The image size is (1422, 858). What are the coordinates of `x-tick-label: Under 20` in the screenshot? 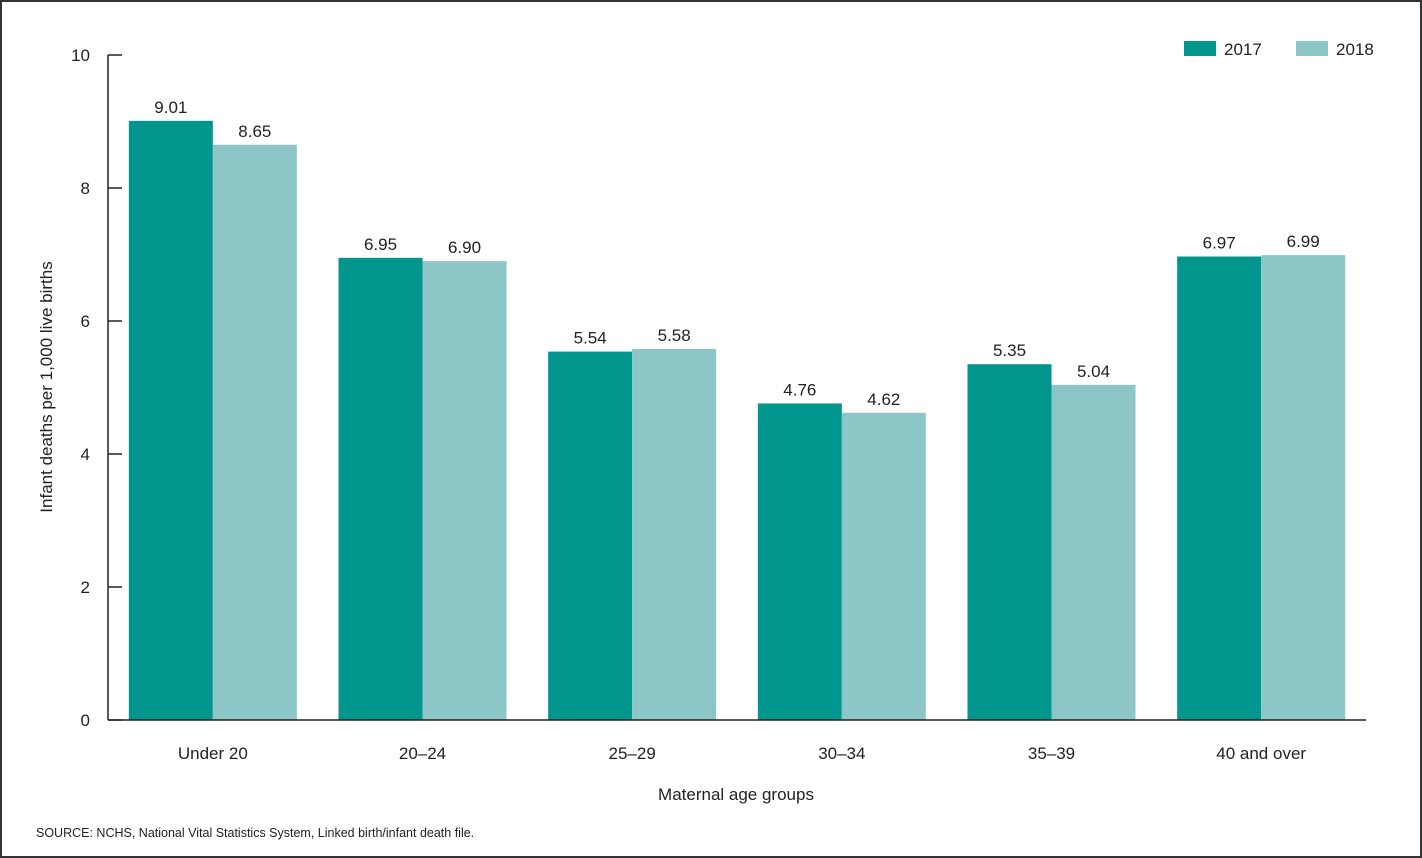 It's located at (213, 753).